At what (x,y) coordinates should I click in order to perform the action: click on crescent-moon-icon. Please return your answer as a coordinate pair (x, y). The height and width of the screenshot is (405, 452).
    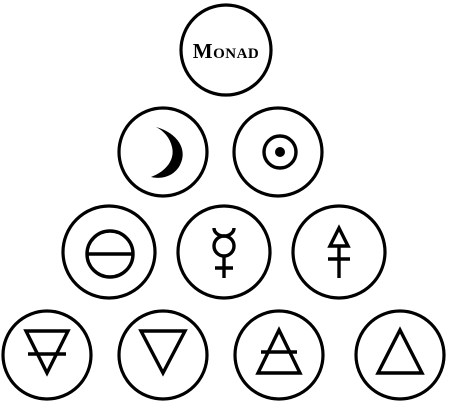
    Looking at the image, I should click on (167, 152).